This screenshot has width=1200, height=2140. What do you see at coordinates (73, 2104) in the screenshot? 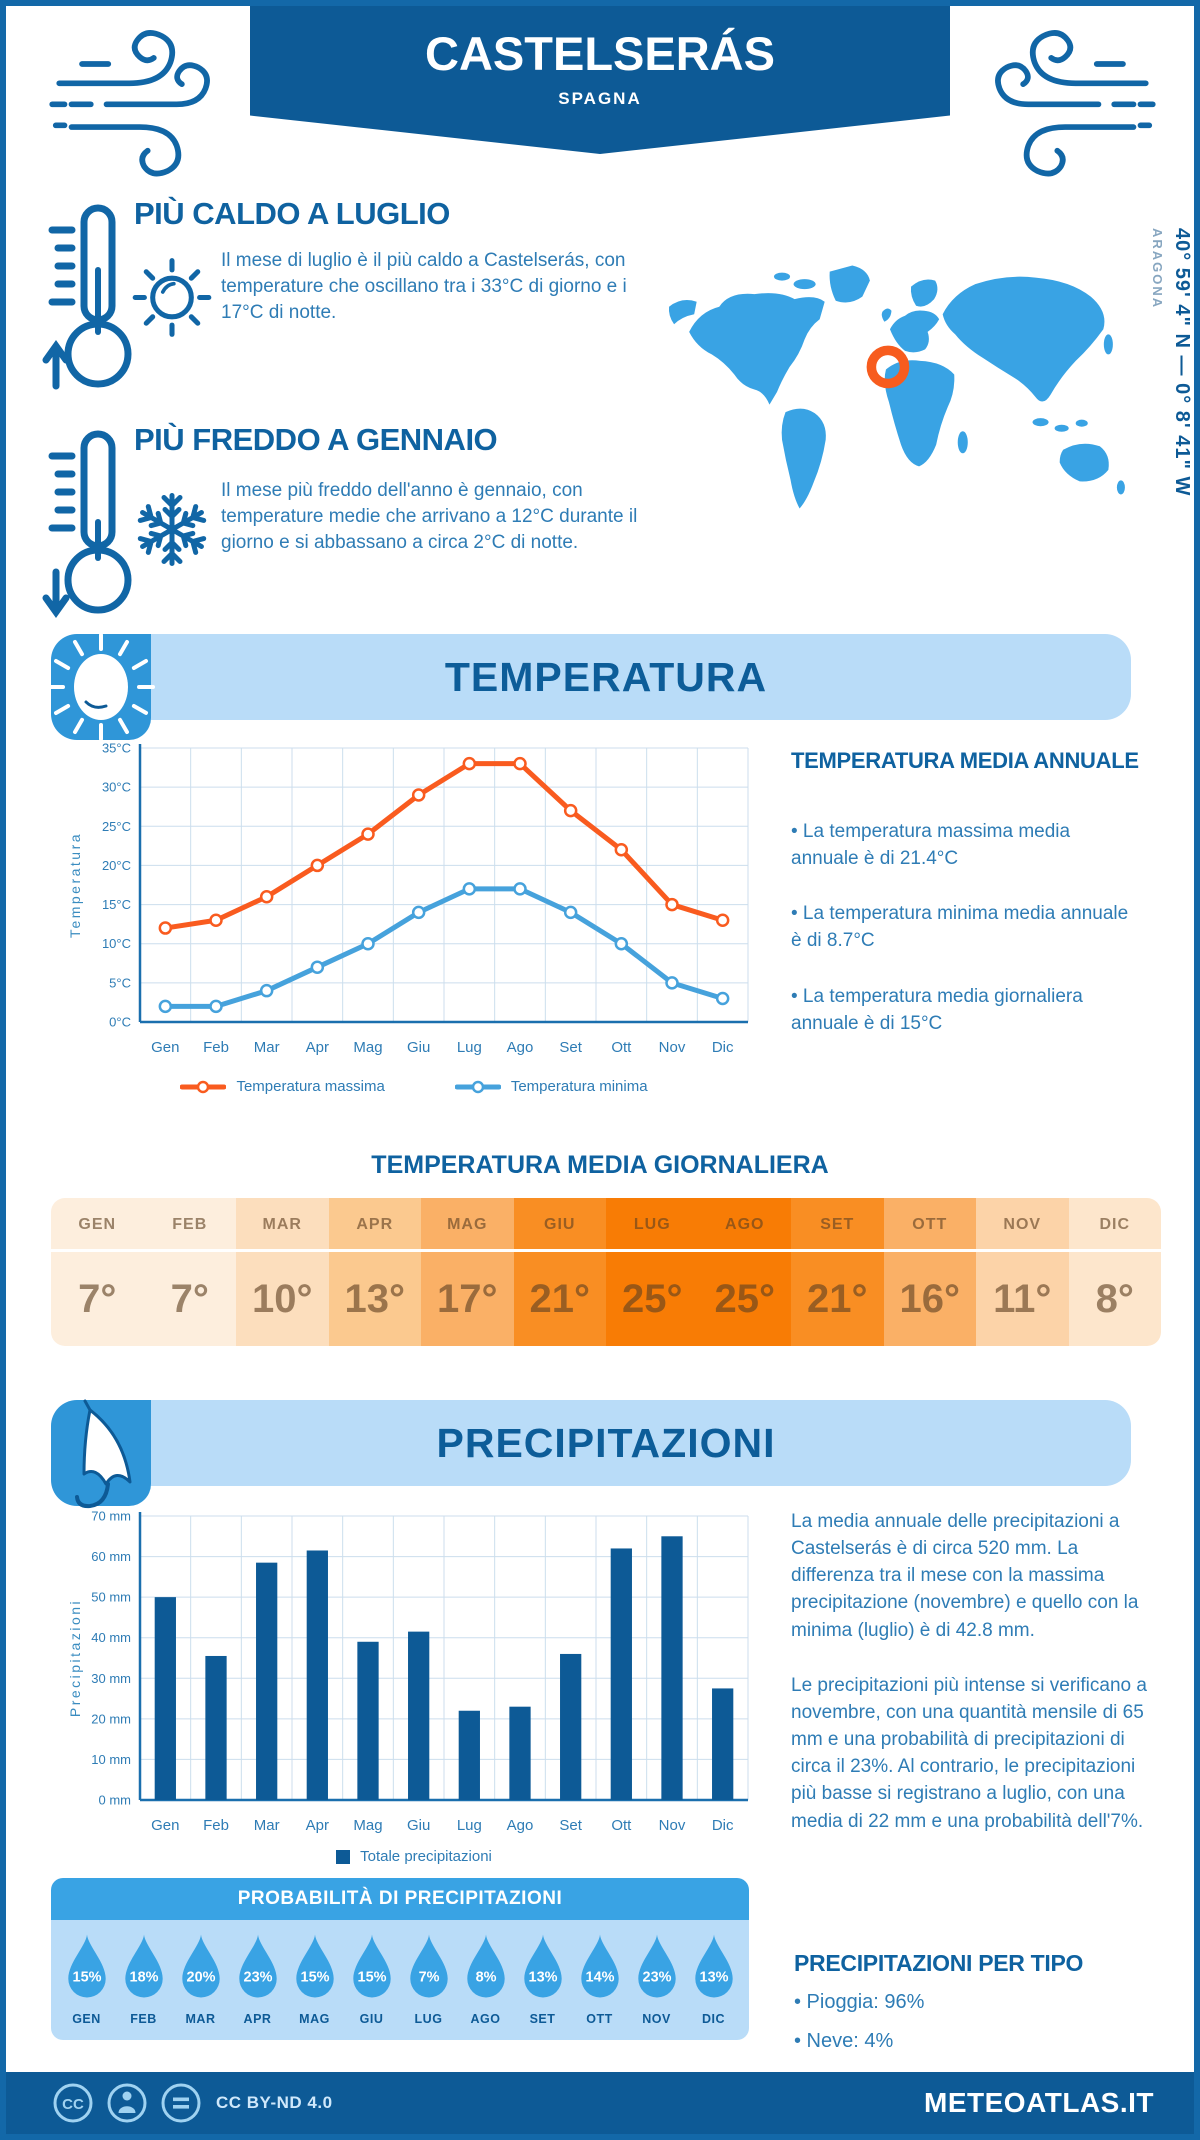
I see `svg-text: CC` at bounding box center [73, 2104].